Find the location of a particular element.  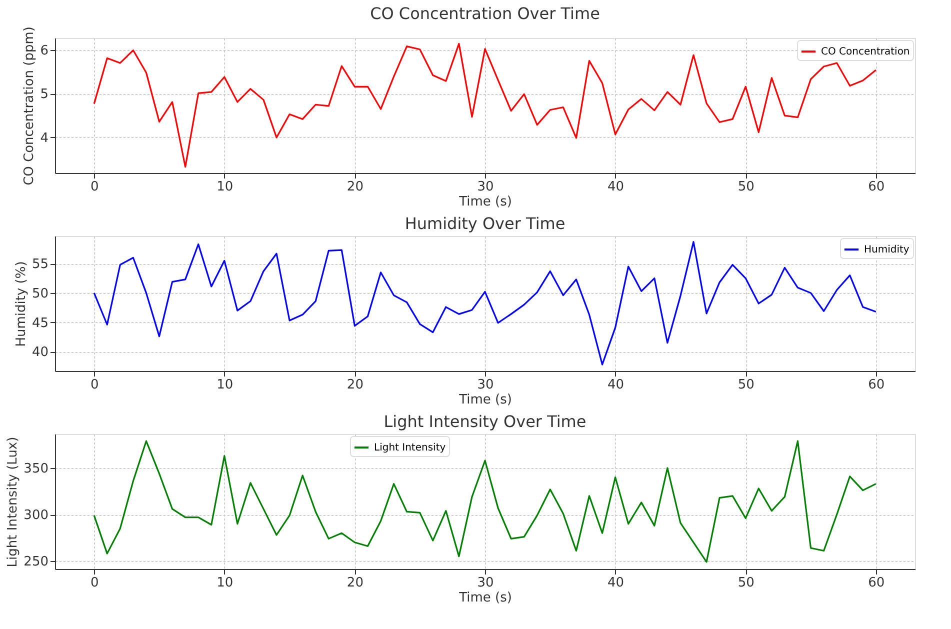

y-axis-title: CO Concentration (ppm) is located at coordinates (30, 106).